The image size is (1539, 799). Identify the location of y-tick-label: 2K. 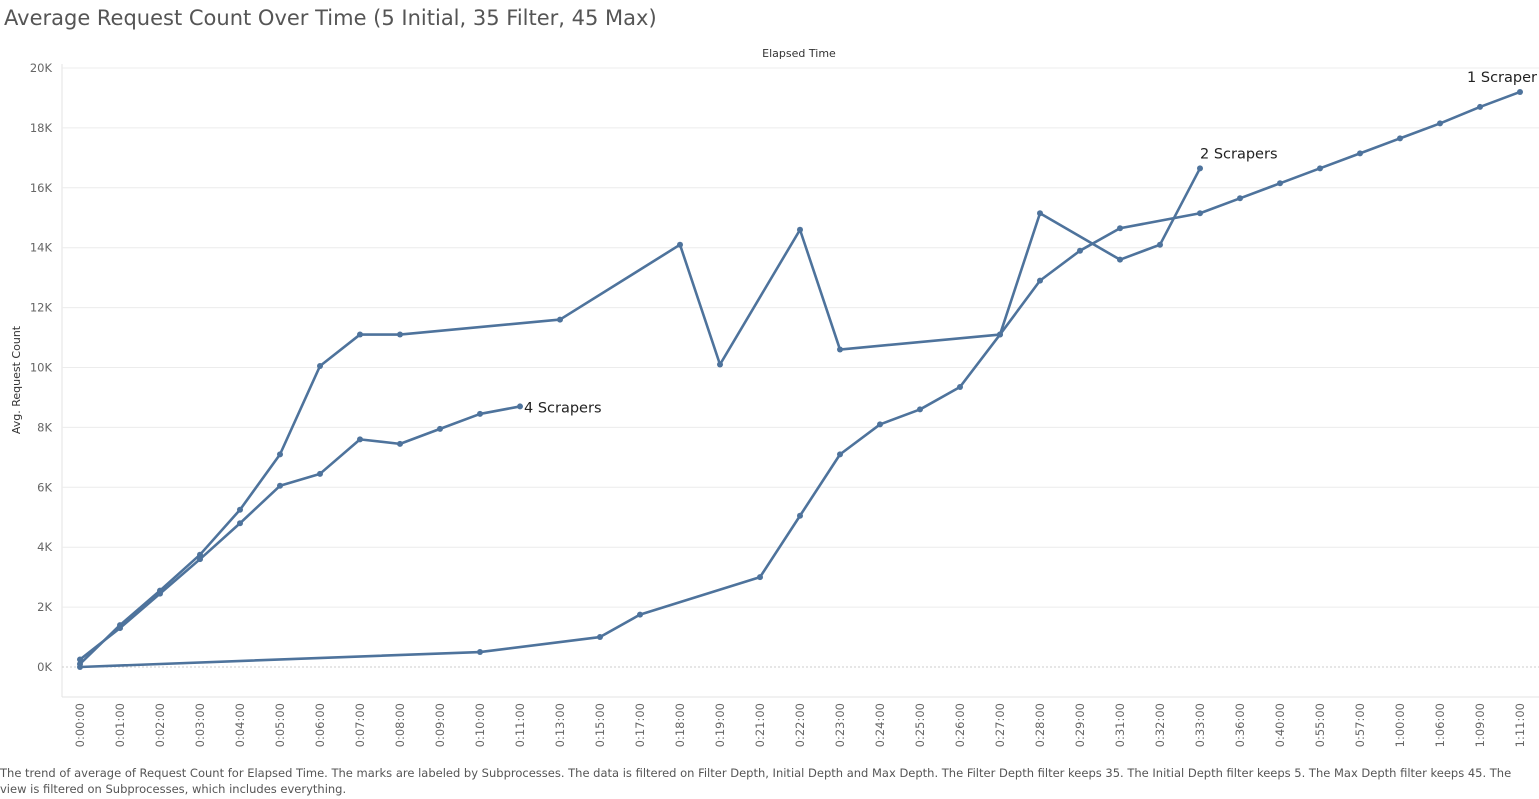
(44, 607).